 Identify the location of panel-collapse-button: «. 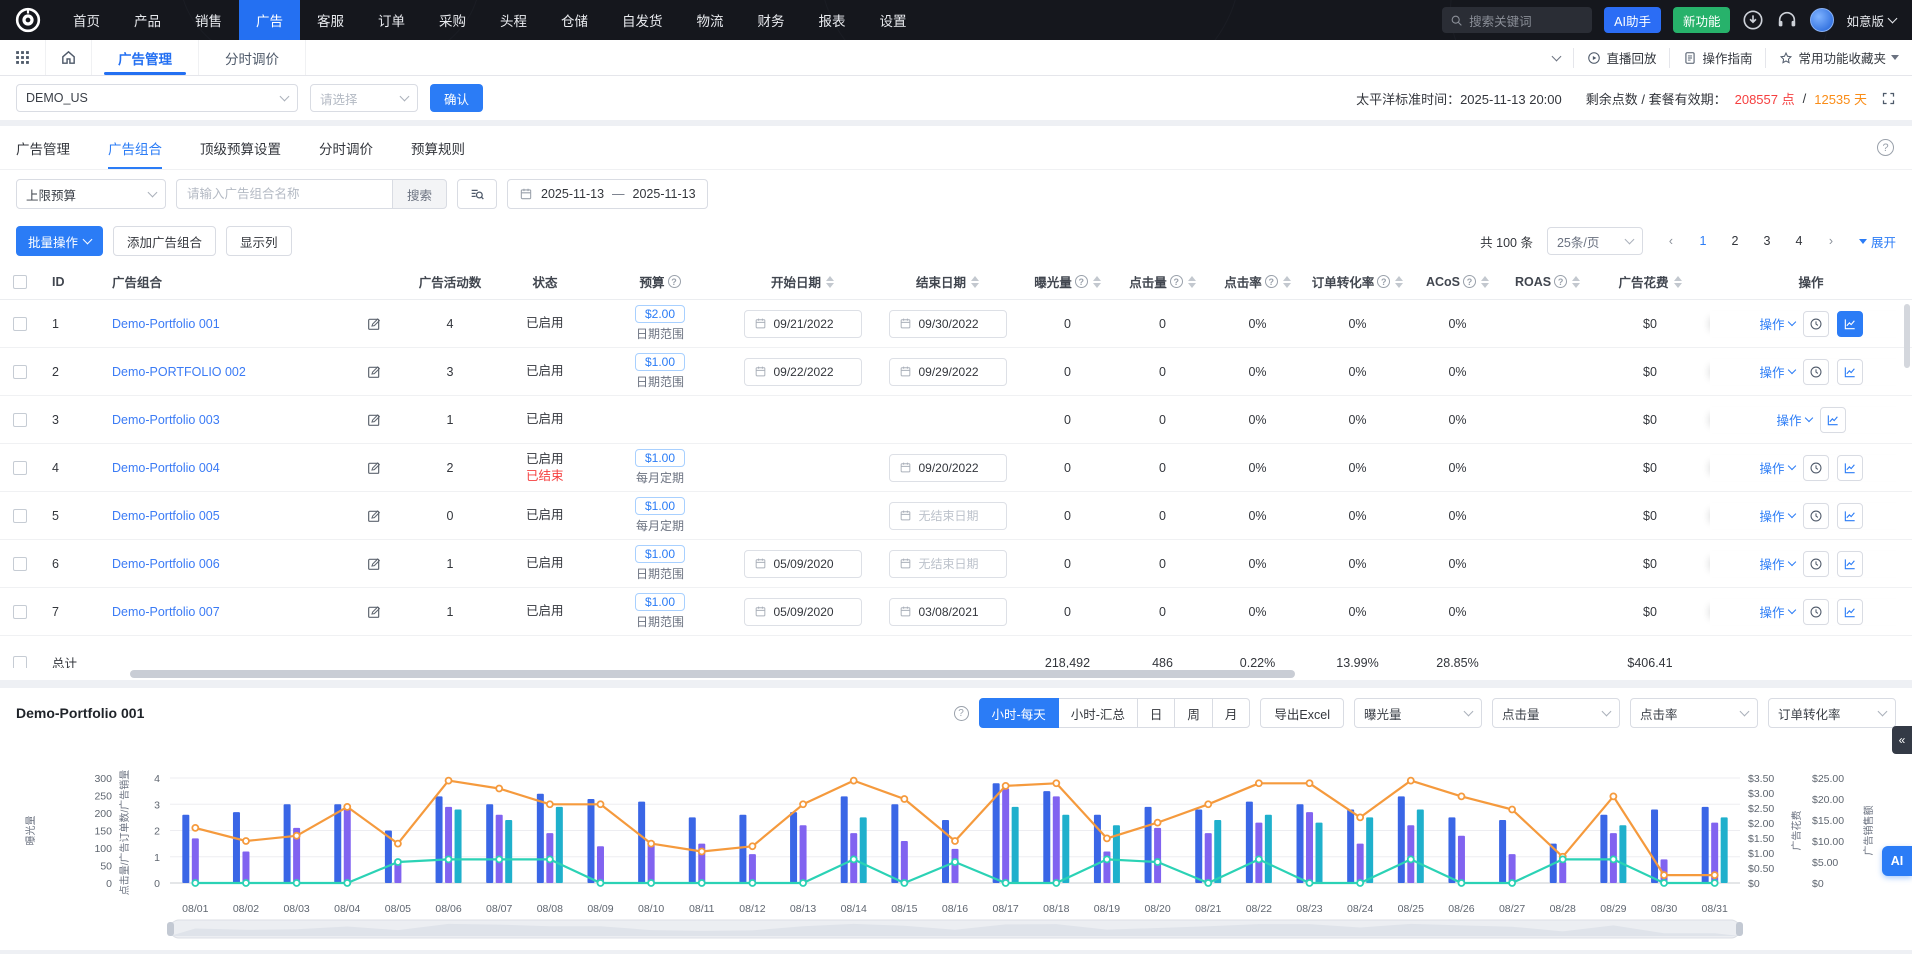
(1902, 740).